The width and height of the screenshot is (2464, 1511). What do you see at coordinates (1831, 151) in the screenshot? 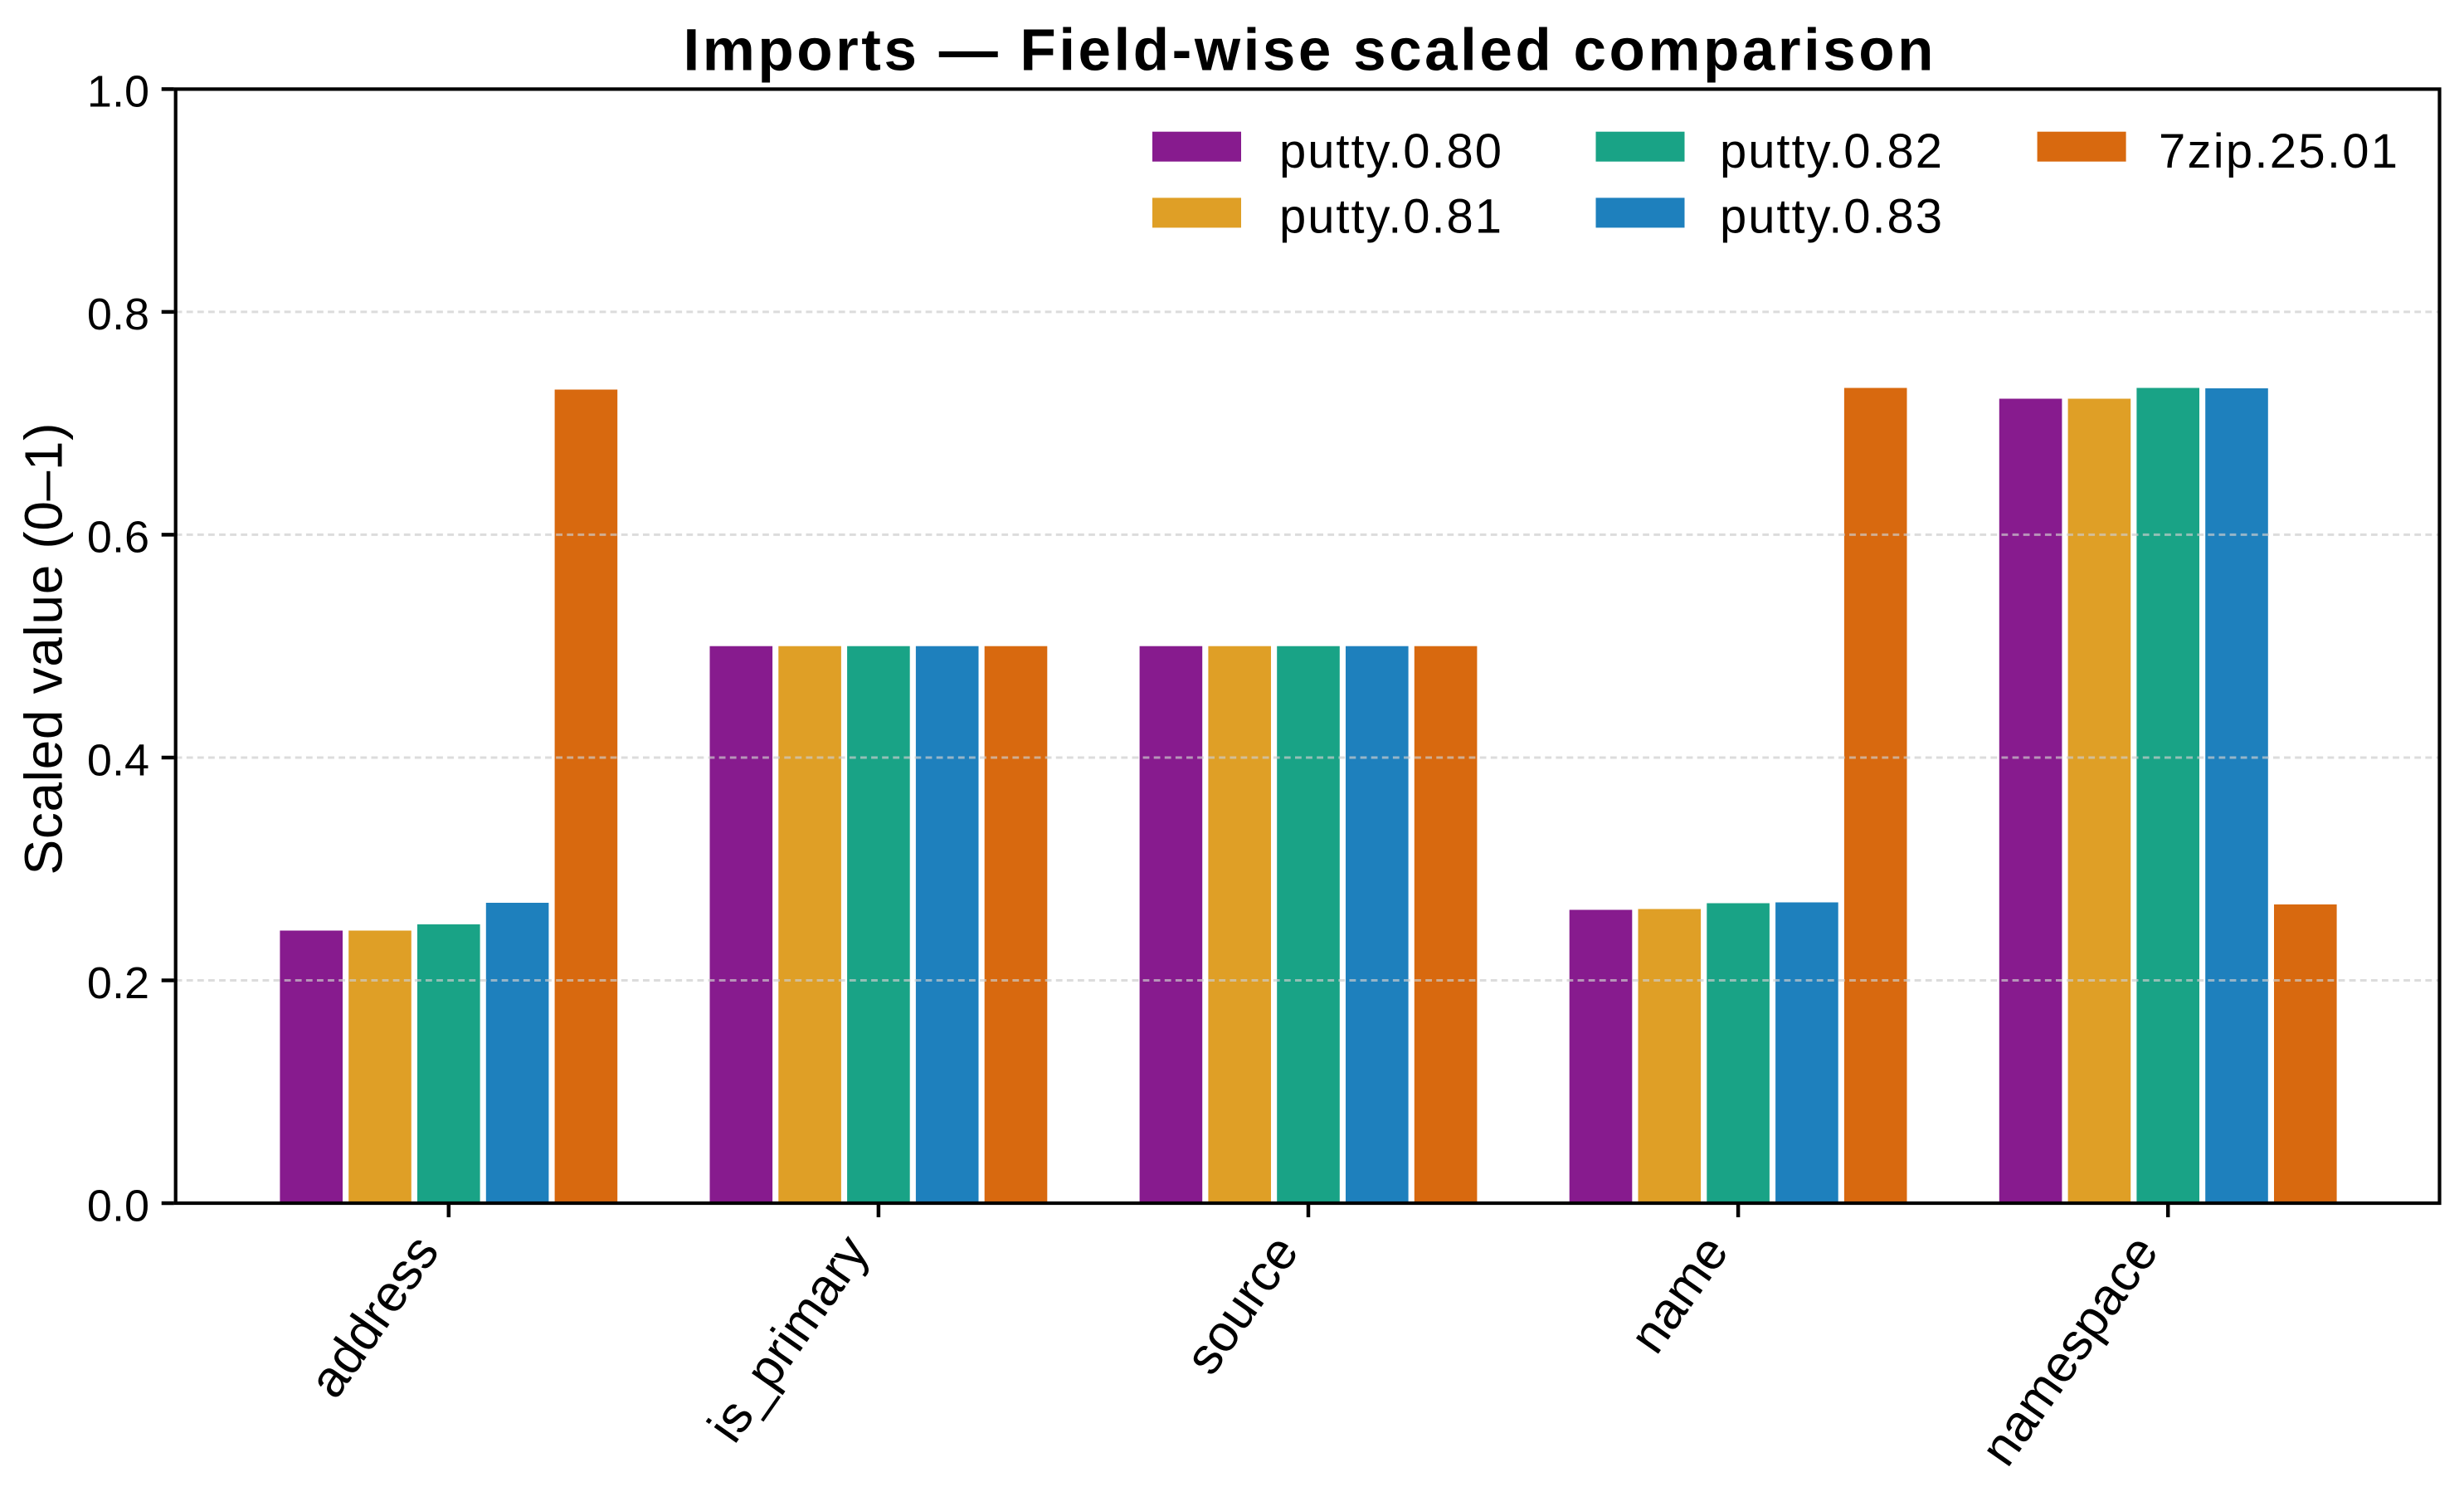
I see `svg-text: putty.0.82` at bounding box center [1831, 151].